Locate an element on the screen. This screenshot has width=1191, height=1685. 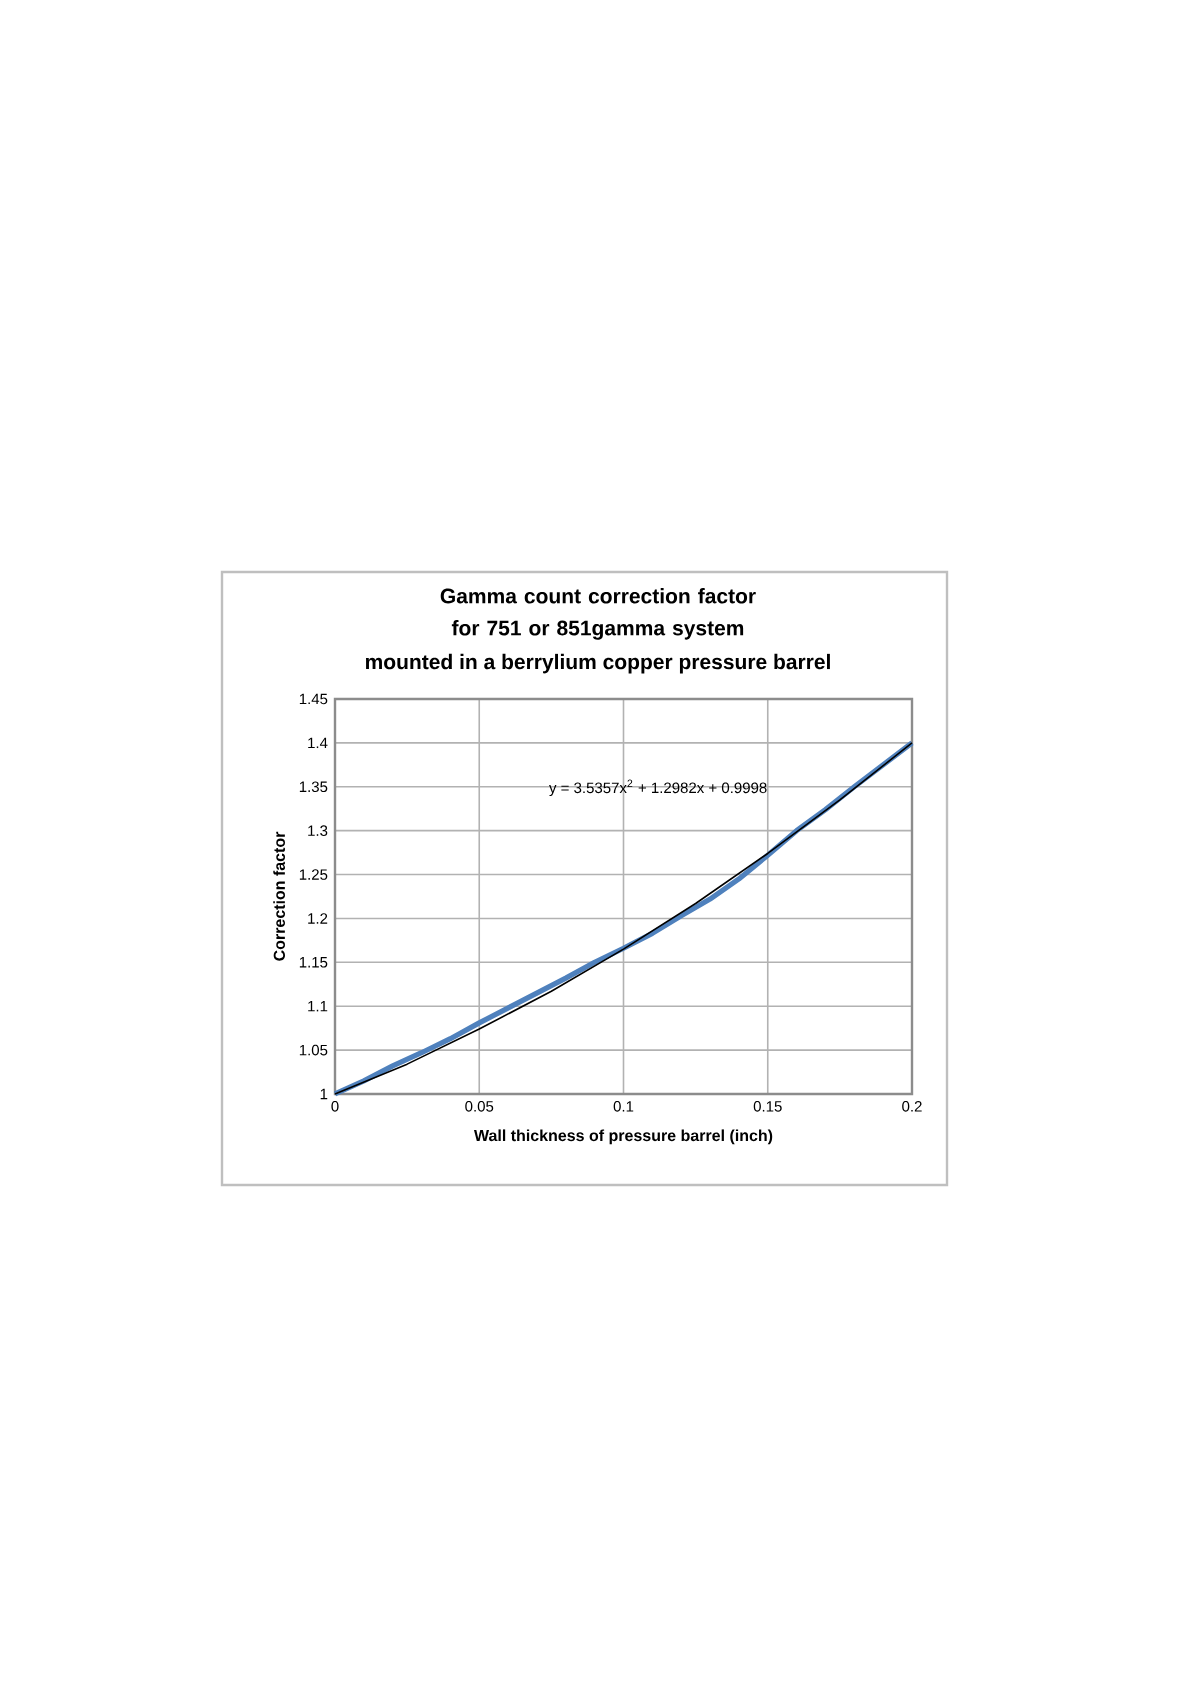
x-tick-label: 0 is located at coordinates (335, 1106).